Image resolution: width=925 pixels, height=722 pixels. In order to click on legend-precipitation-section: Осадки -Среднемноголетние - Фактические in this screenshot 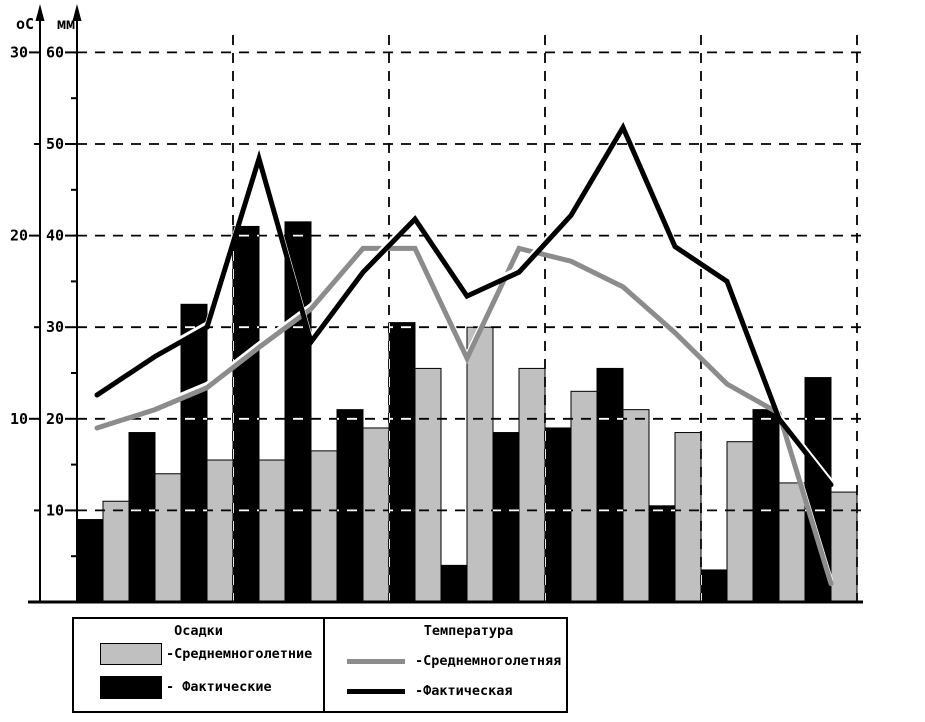, I will do `click(198, 665)`.